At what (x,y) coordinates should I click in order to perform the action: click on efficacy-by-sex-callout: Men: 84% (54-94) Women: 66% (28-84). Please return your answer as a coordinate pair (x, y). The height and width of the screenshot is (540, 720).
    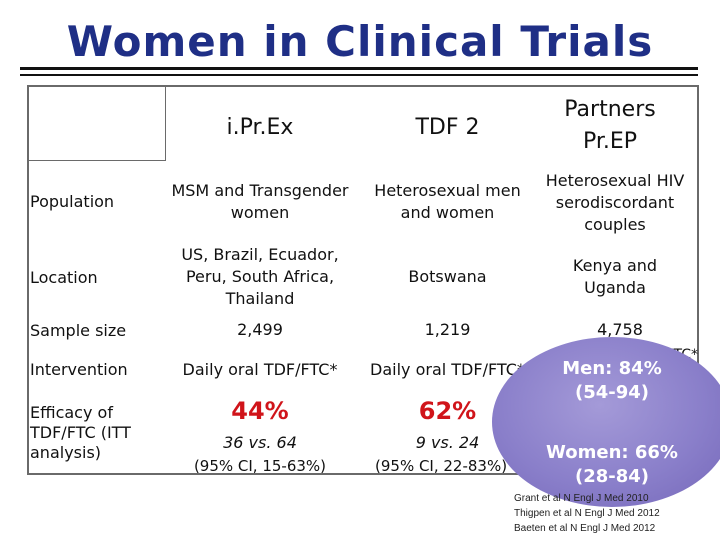
    Looking at the image, I should click on (606, 422).